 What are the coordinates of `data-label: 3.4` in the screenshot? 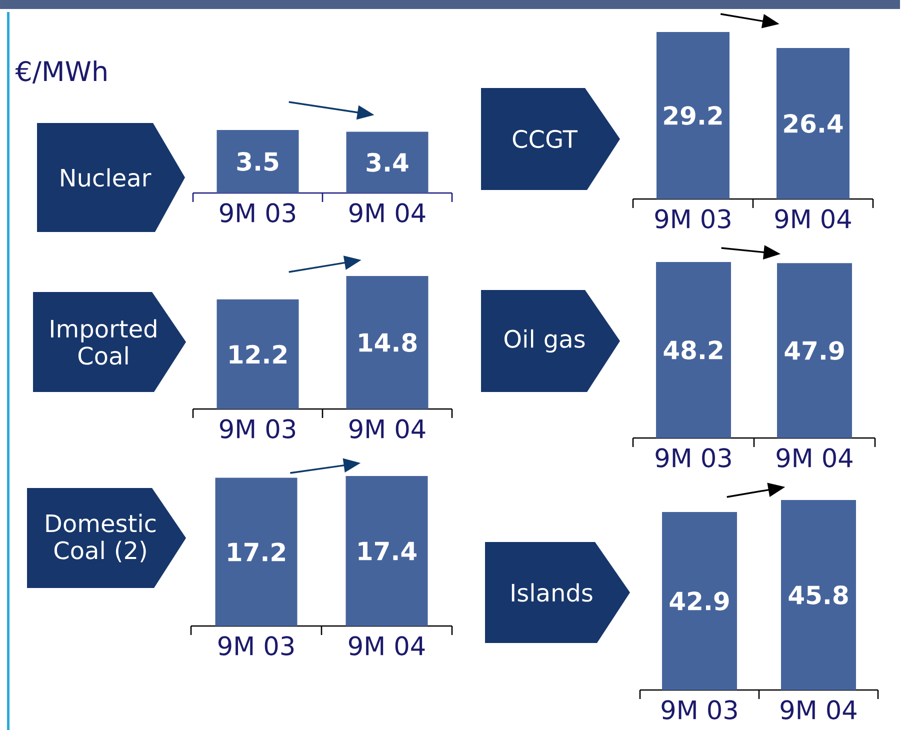 It's located at (387, 162).